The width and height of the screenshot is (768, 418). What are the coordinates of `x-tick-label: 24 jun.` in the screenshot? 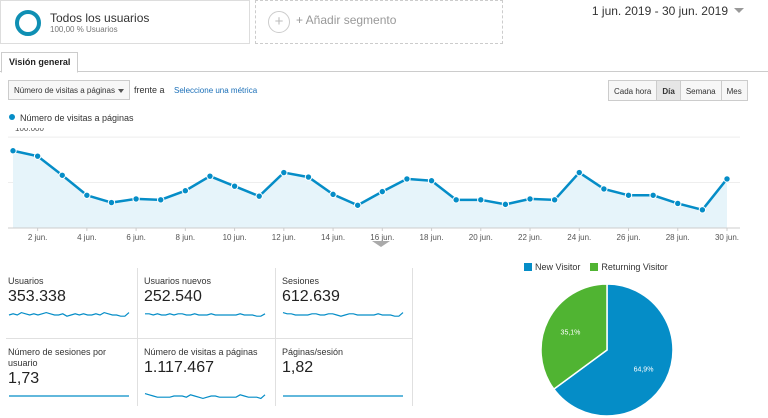 It's located at (579, 237).